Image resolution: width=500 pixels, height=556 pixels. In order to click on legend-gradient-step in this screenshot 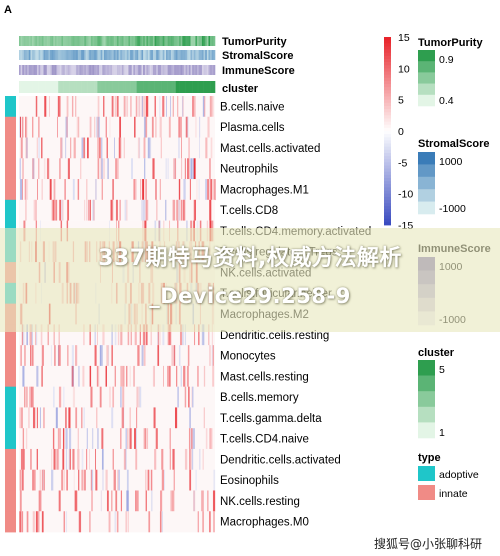, I will do `click(426, 383)`.